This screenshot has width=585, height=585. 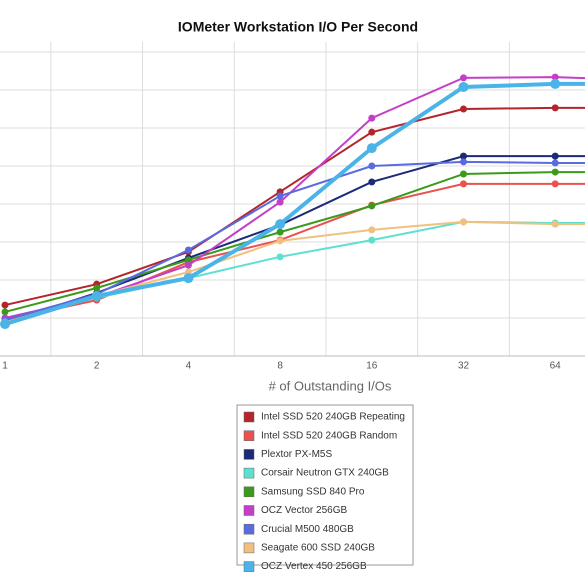 What do you see at coordinates (464, 366) in the screenshot?
I see `x-tick-label: 32` at bounding box center [464, 366].